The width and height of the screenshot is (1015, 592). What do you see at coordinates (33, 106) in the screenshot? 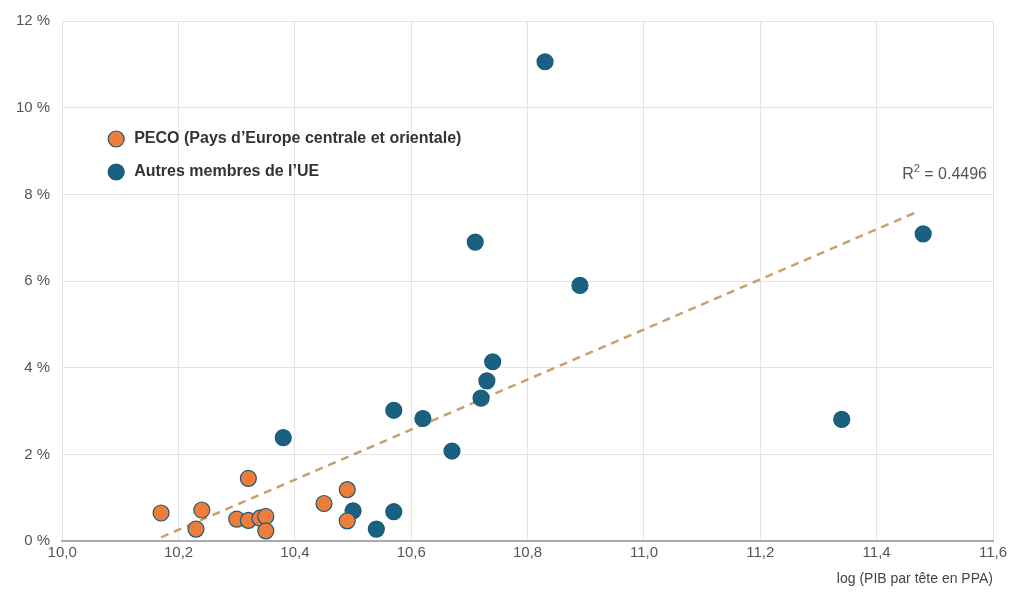
I see `y-tick-label: 10 %` at bounding box center [33, 106].